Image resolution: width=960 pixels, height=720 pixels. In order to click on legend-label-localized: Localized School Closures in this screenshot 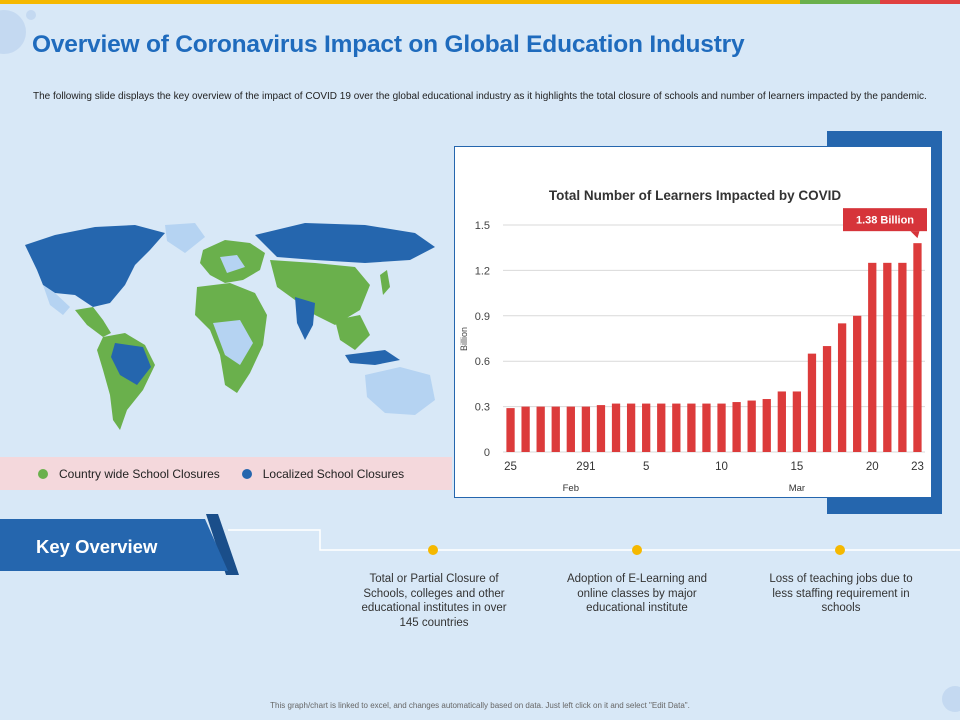, I will do `click(333, 473)`.